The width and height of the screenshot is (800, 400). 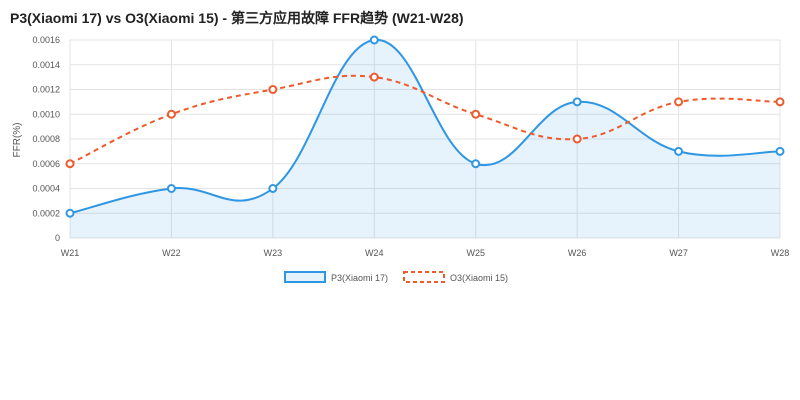 I want to click on y-tick-label: 0.0012, so click(x=46, y=90).